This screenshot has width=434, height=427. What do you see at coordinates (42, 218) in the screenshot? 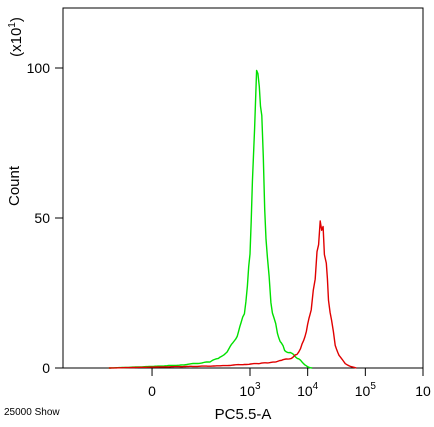
I see `y-tick-label: 50` at bounding box center [42, 218].